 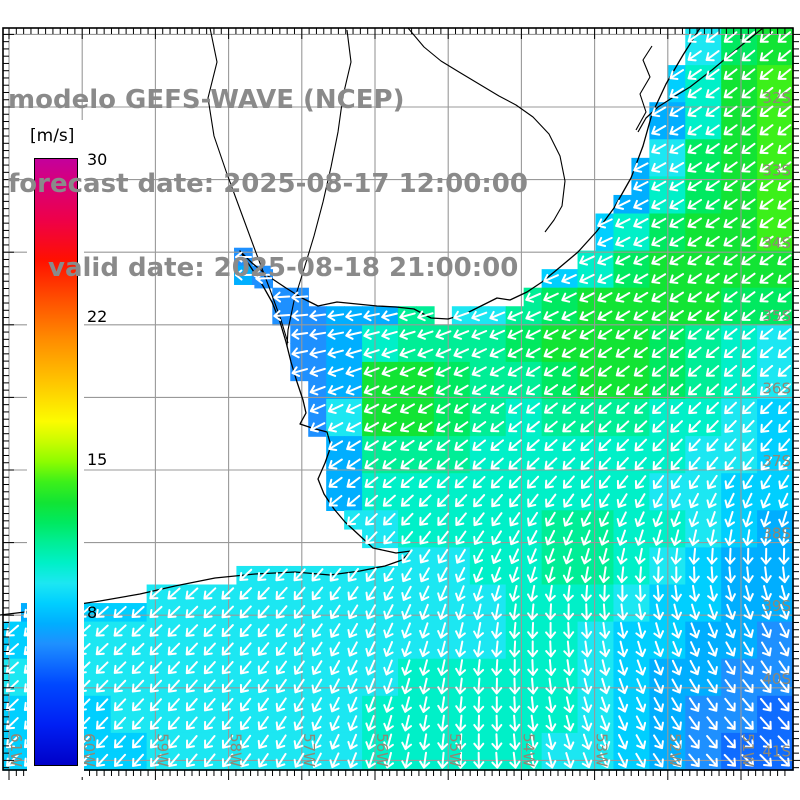 I want to click on lat-label: 38S, so click(x=776, y=534).